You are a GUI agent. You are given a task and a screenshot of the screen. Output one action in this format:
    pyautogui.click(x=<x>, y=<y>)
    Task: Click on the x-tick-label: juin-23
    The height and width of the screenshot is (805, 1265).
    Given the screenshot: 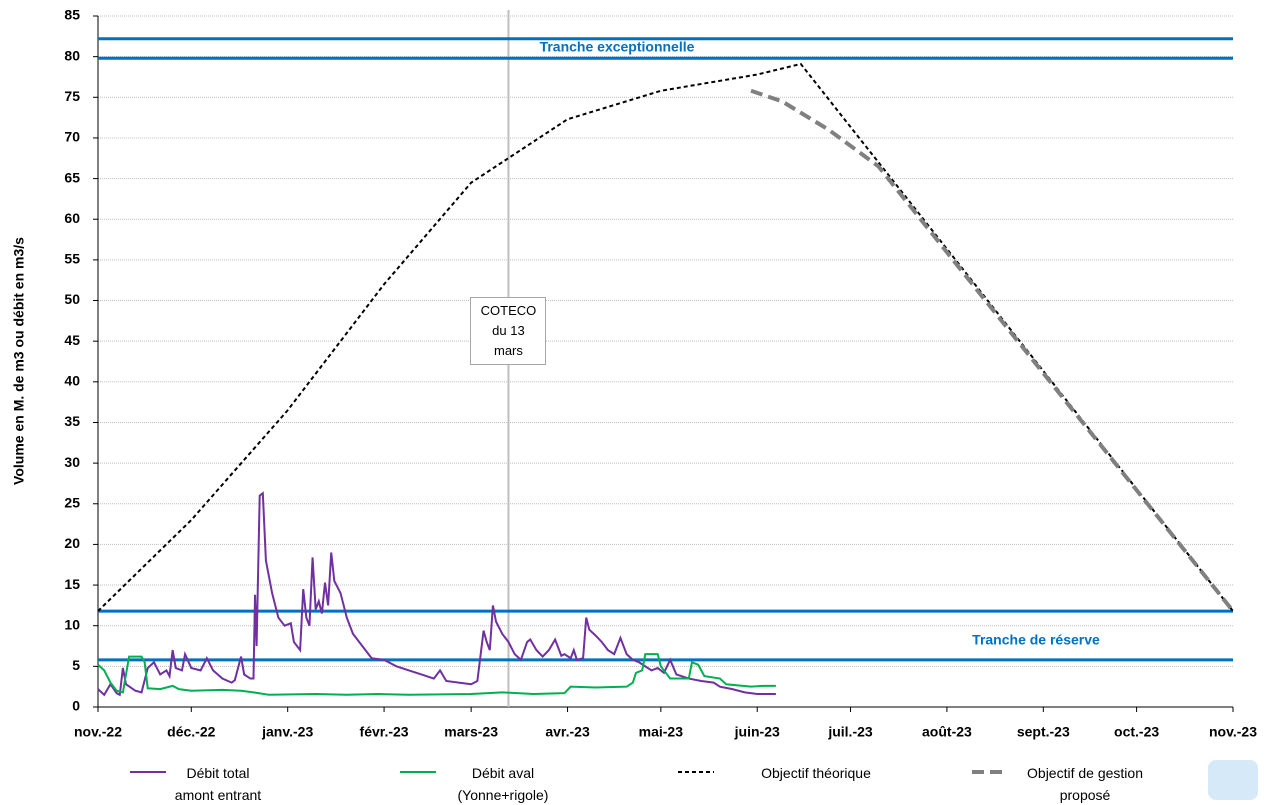 What is the action you would take?
    pyautogui.click(x=757, y=732)
    